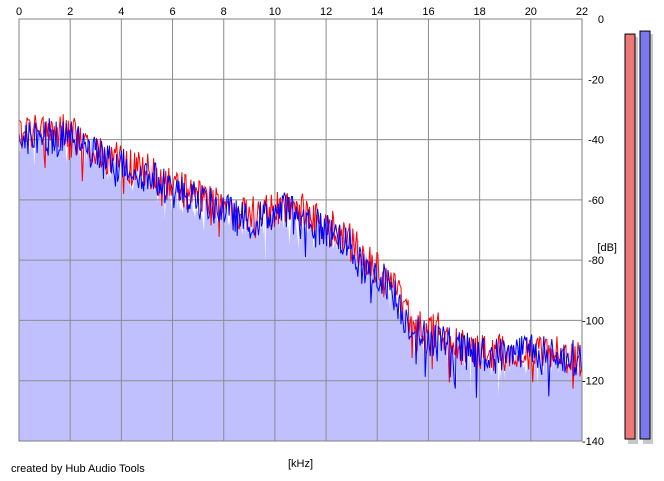 The width and height of the screenshot is (664, 481). Describe the element at coordinates (596, 80) in the screenshot. I see `y-tick-label: -20` at that location.